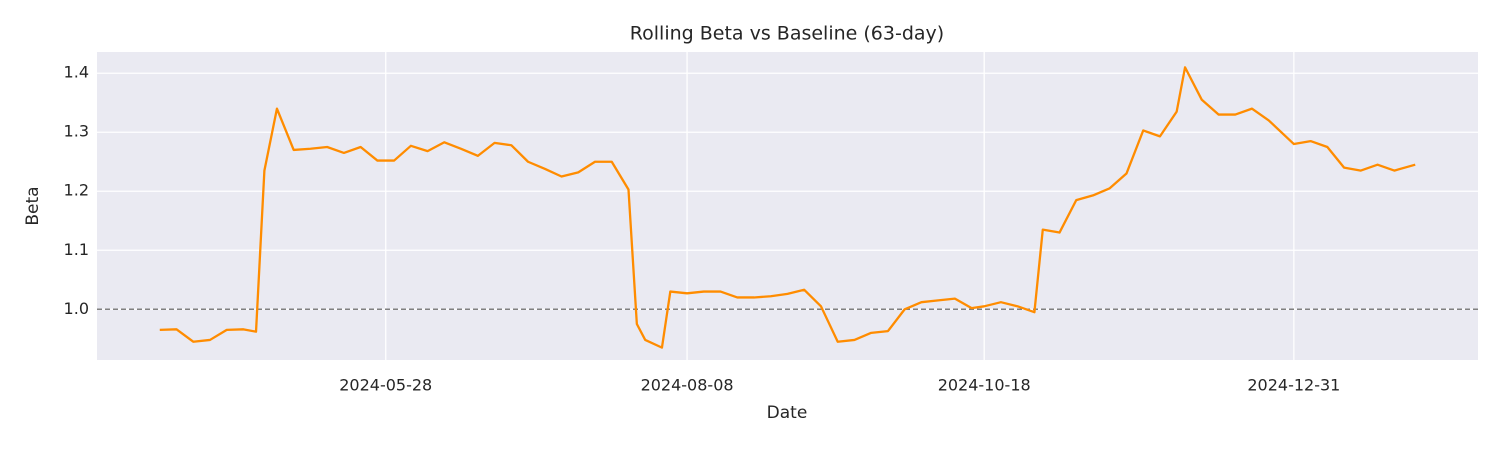  What do you see at coordinates (76, 308) in the screenshot?
I see `y-tick-label: 1.0` at bounding box center [76, 308].